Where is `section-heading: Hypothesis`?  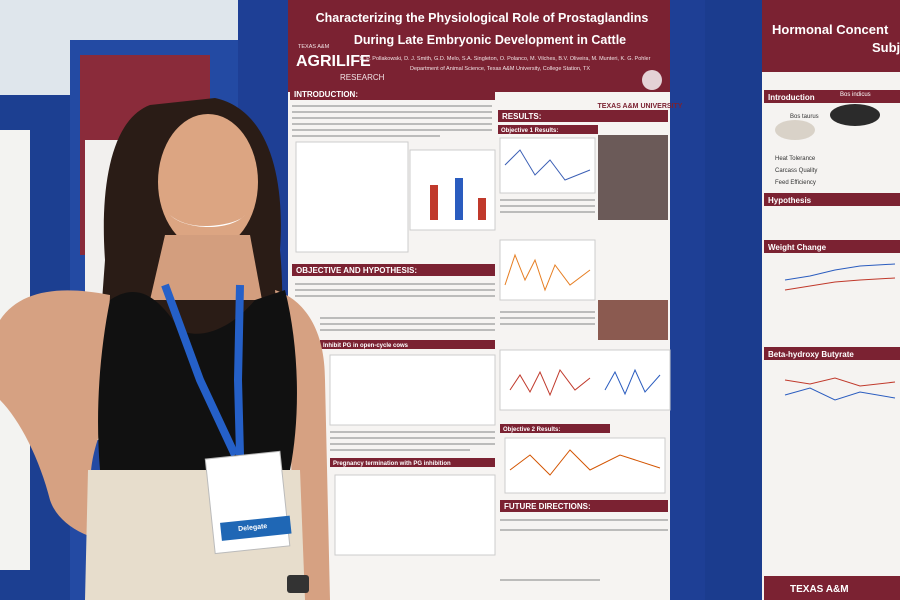
section-heading: Hypothesis is located at coordinates (790, 200).